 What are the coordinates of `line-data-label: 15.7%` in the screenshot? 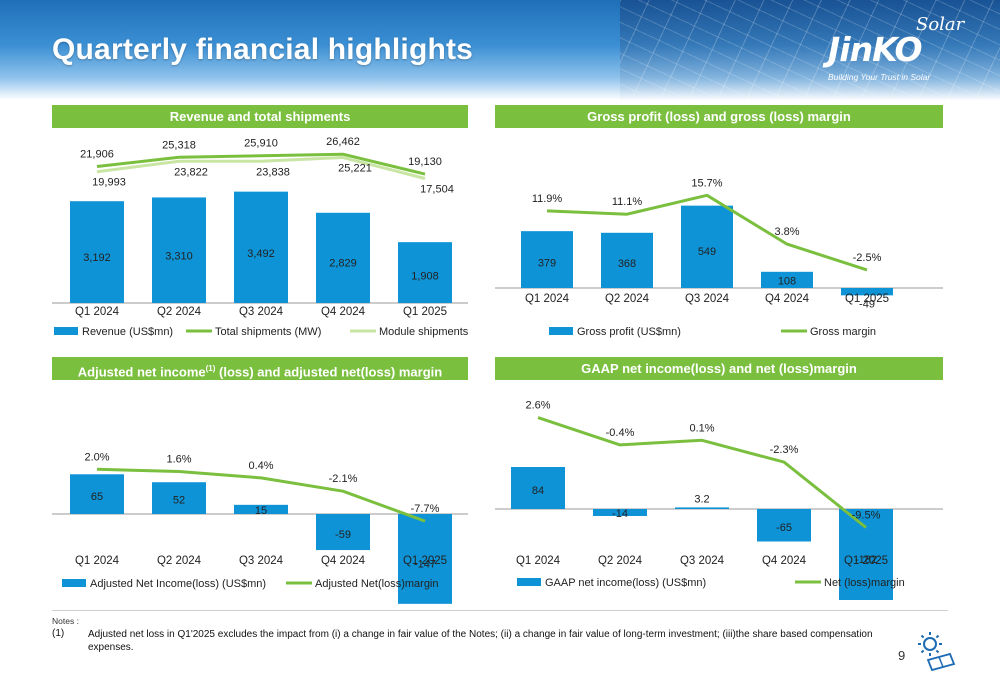 It's located at (706, 183).